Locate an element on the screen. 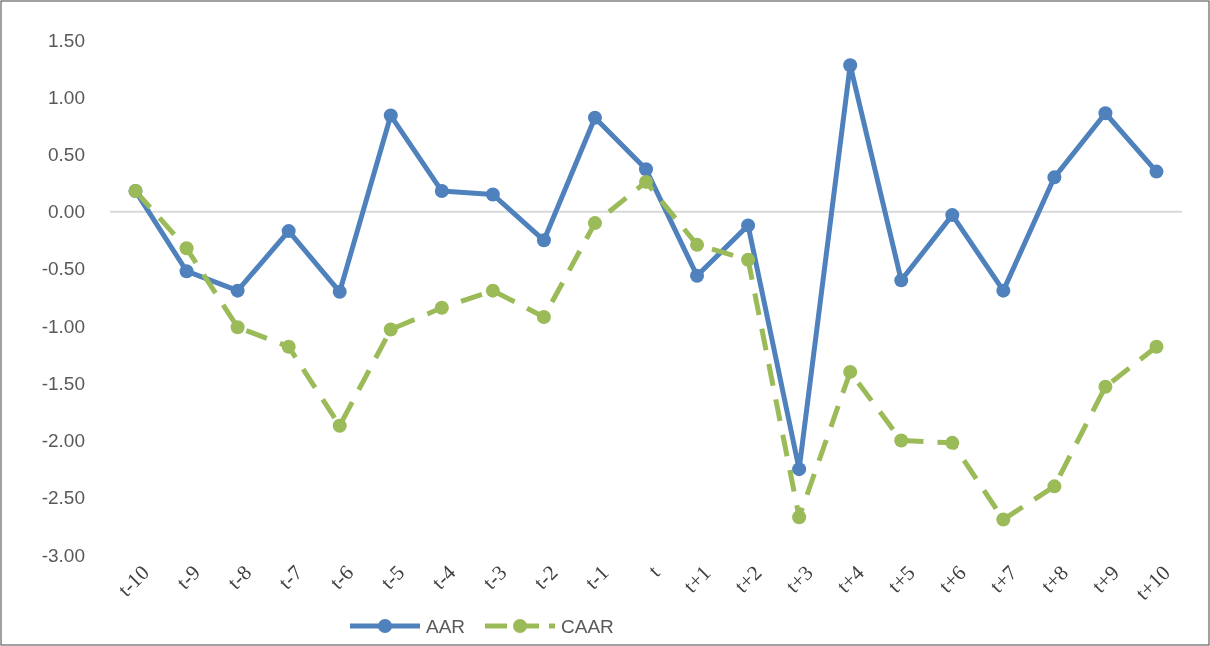 This screenshot has height=646, width=1210. y-tick-label: 1.50 is located at coordinates (66, 40).